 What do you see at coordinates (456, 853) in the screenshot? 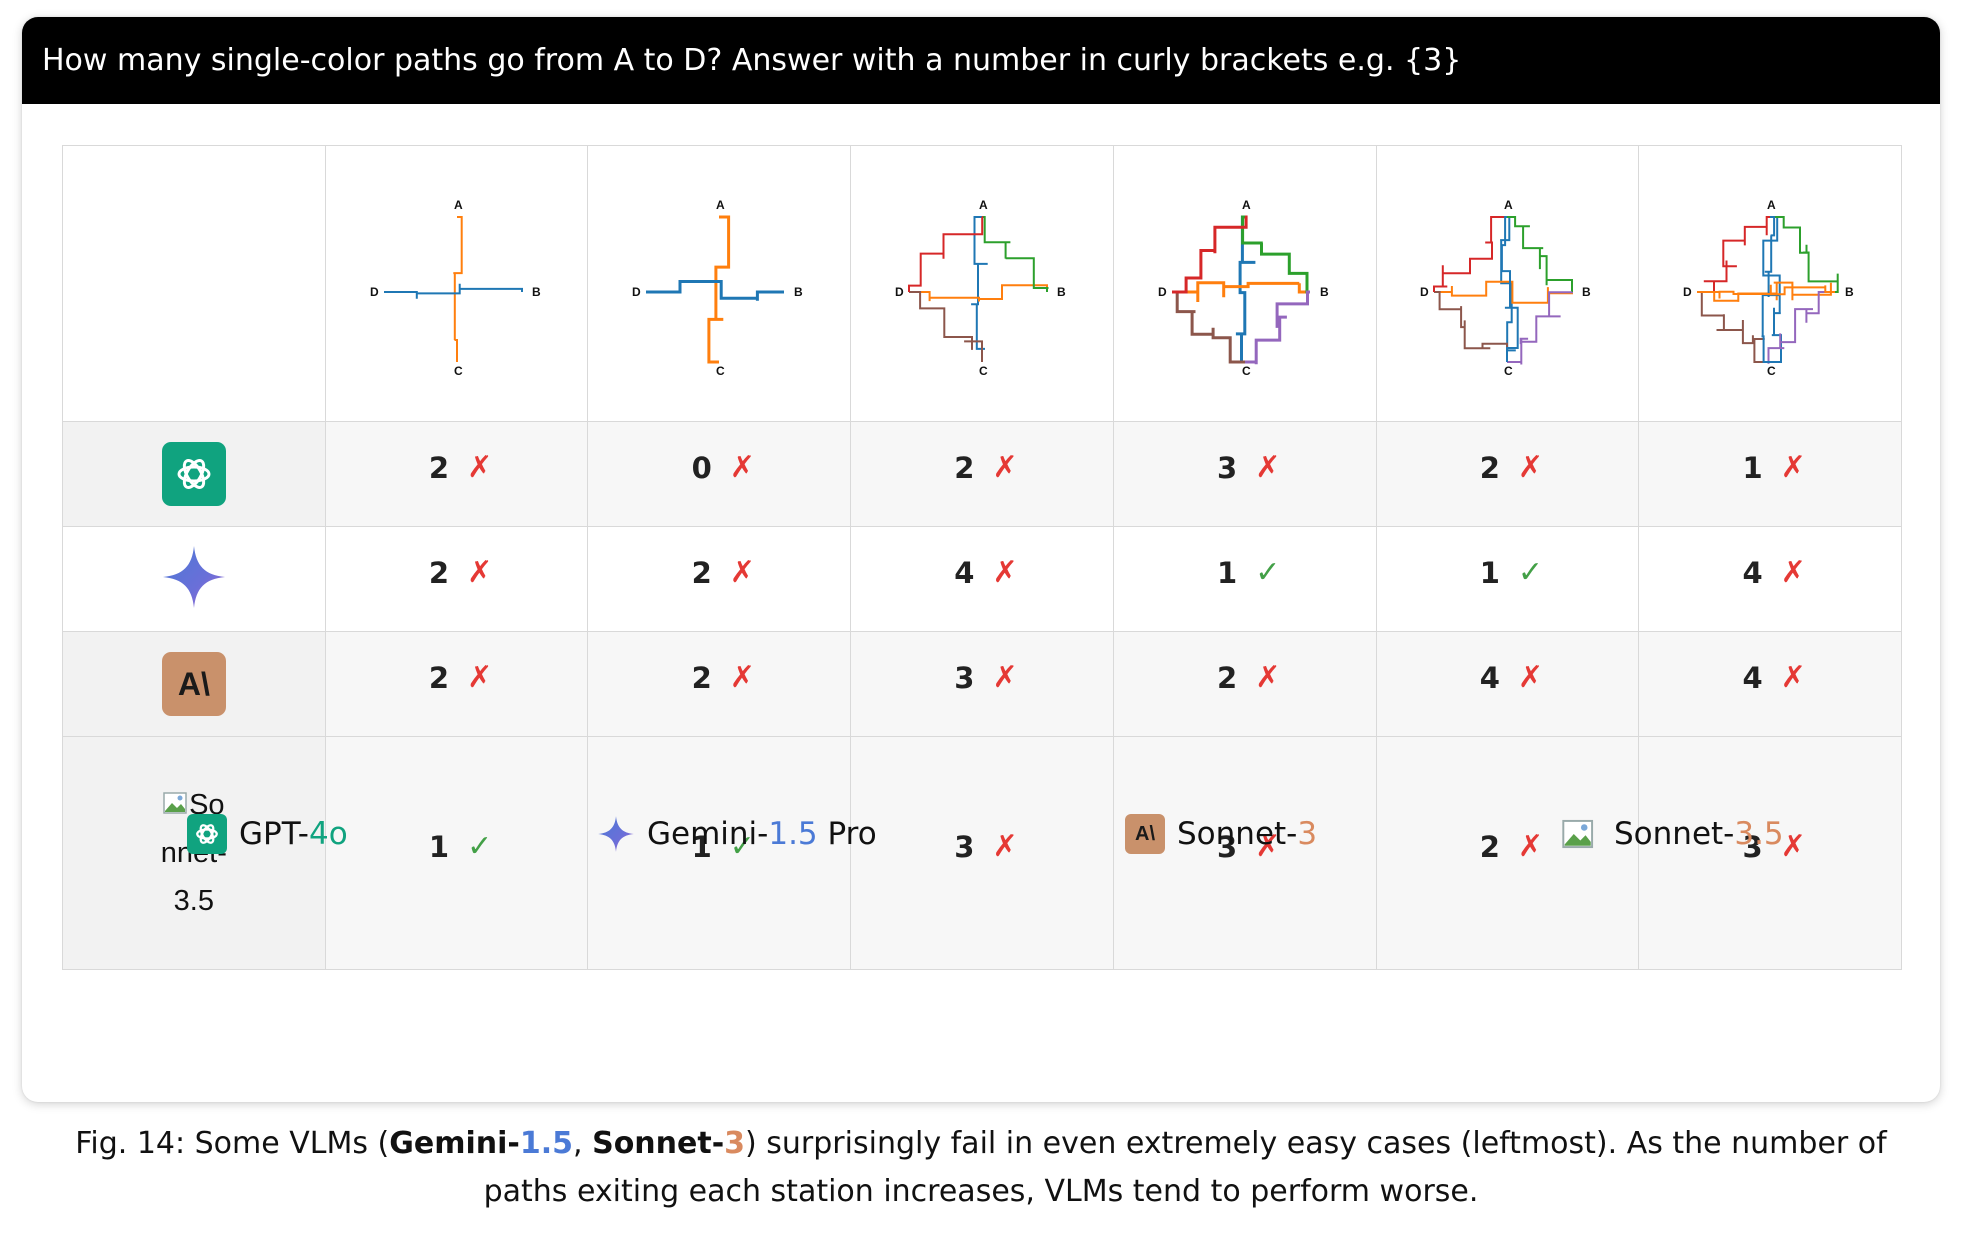
I see `result-cell: 1 ✓` at bounding box center [456, 853].